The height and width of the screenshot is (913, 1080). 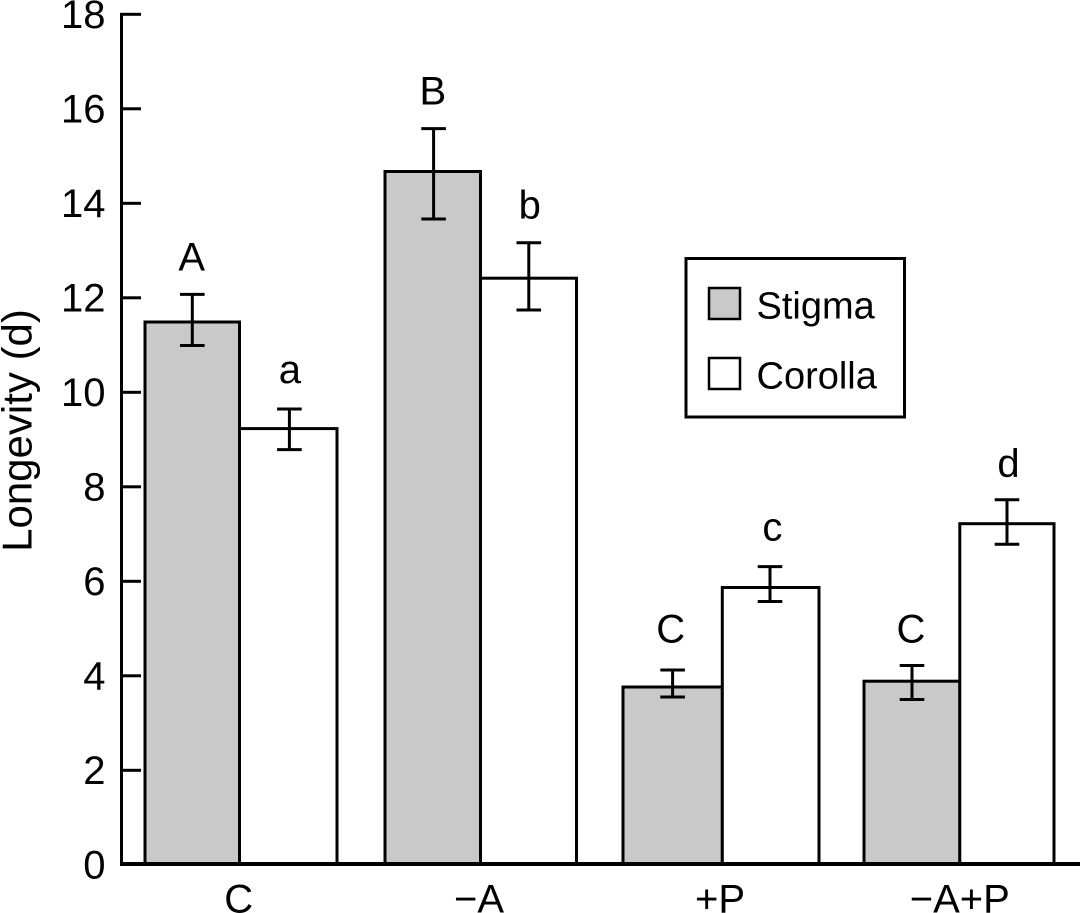 I want to click on svg-text: c, so click(x=772, y=528).